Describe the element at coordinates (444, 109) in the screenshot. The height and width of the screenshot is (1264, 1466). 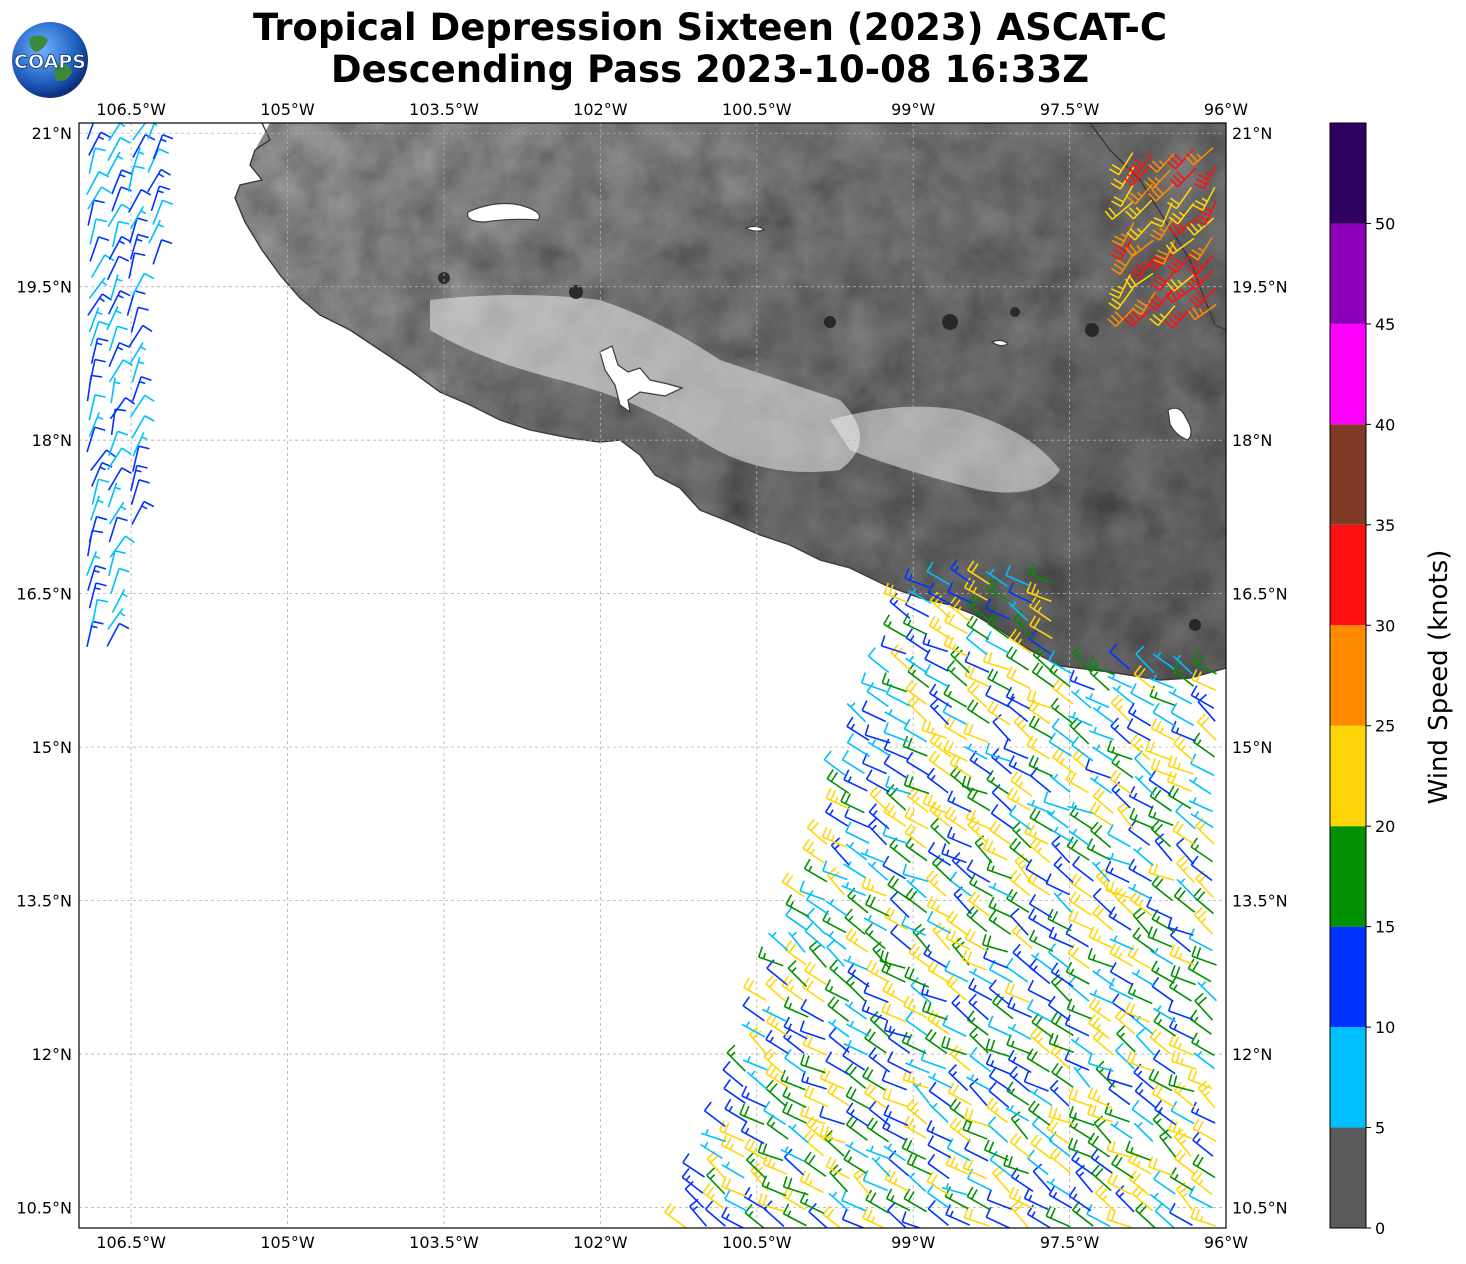
I see `lon-label-top-2: 103.5°W` at that location.